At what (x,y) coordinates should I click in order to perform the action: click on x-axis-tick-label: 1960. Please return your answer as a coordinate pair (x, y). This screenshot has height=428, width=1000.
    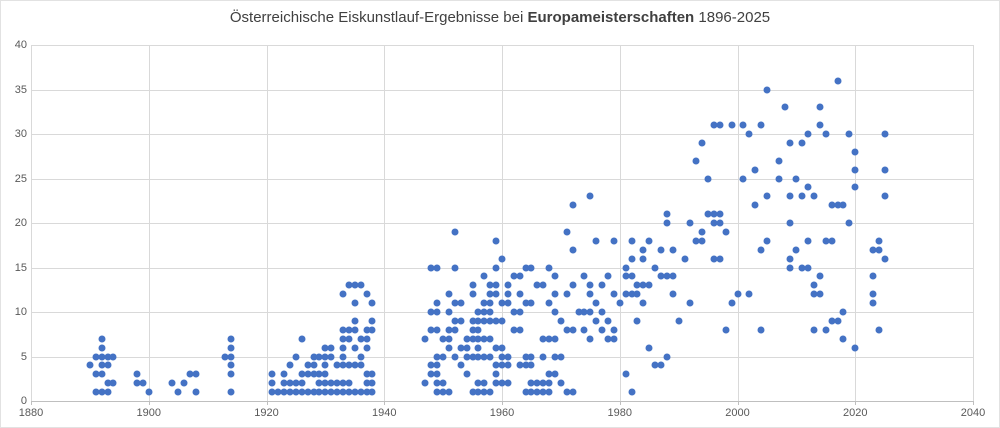
    Looking at the image, I should click on (502, 413).